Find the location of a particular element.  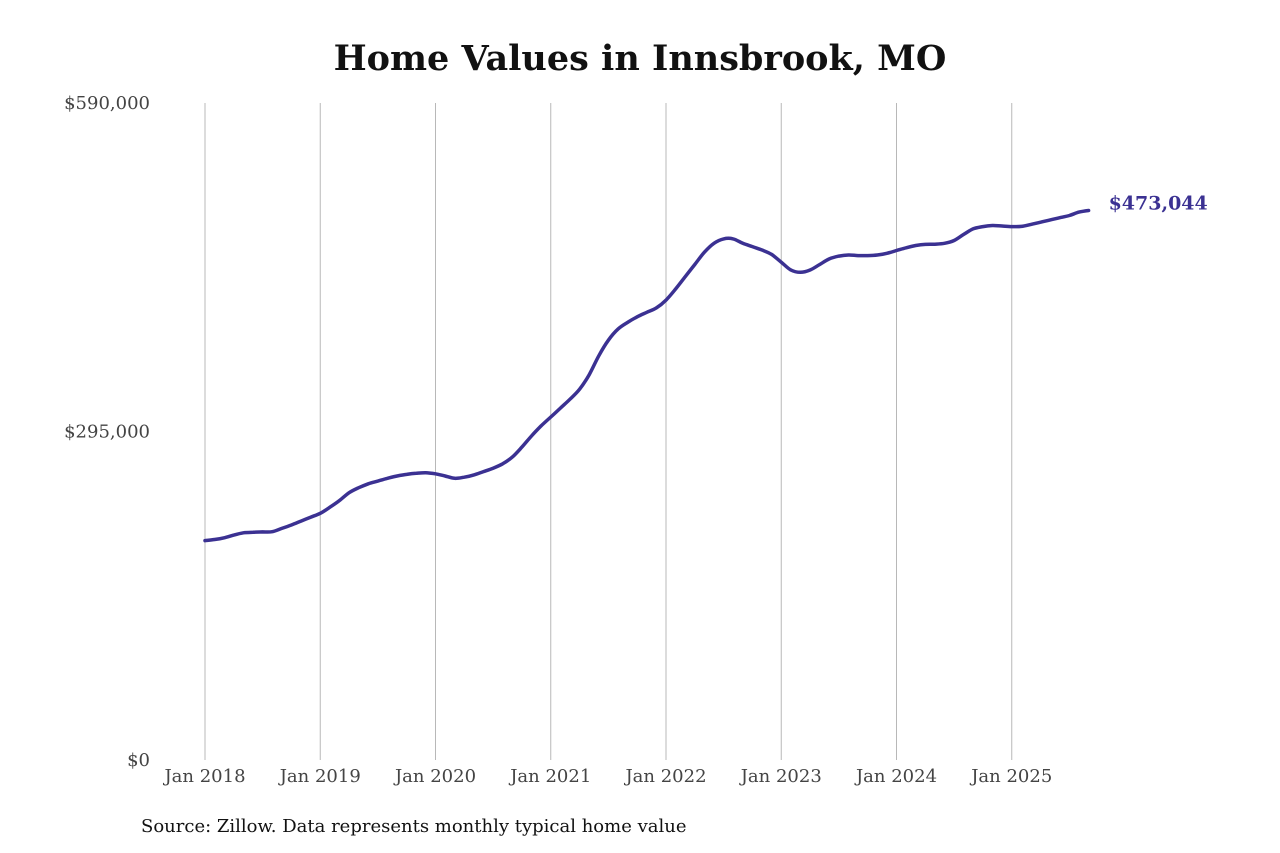

y-tick-label: $295,000 is located at coordinates (107, 432).